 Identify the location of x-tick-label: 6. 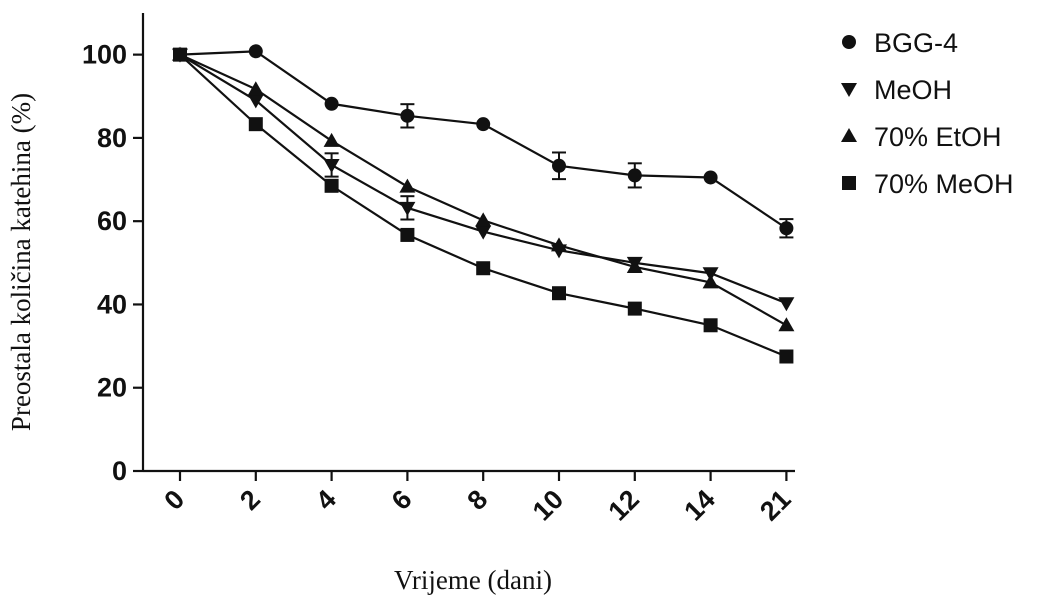
(402, 500).